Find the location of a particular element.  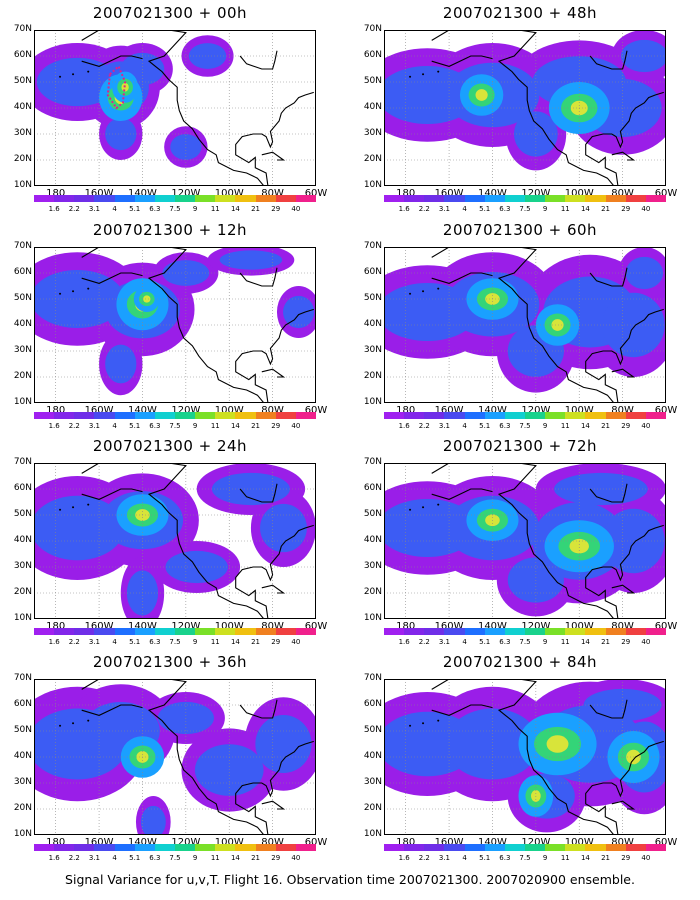

y-tick-label: 10N is located at coordinates (22, 185).